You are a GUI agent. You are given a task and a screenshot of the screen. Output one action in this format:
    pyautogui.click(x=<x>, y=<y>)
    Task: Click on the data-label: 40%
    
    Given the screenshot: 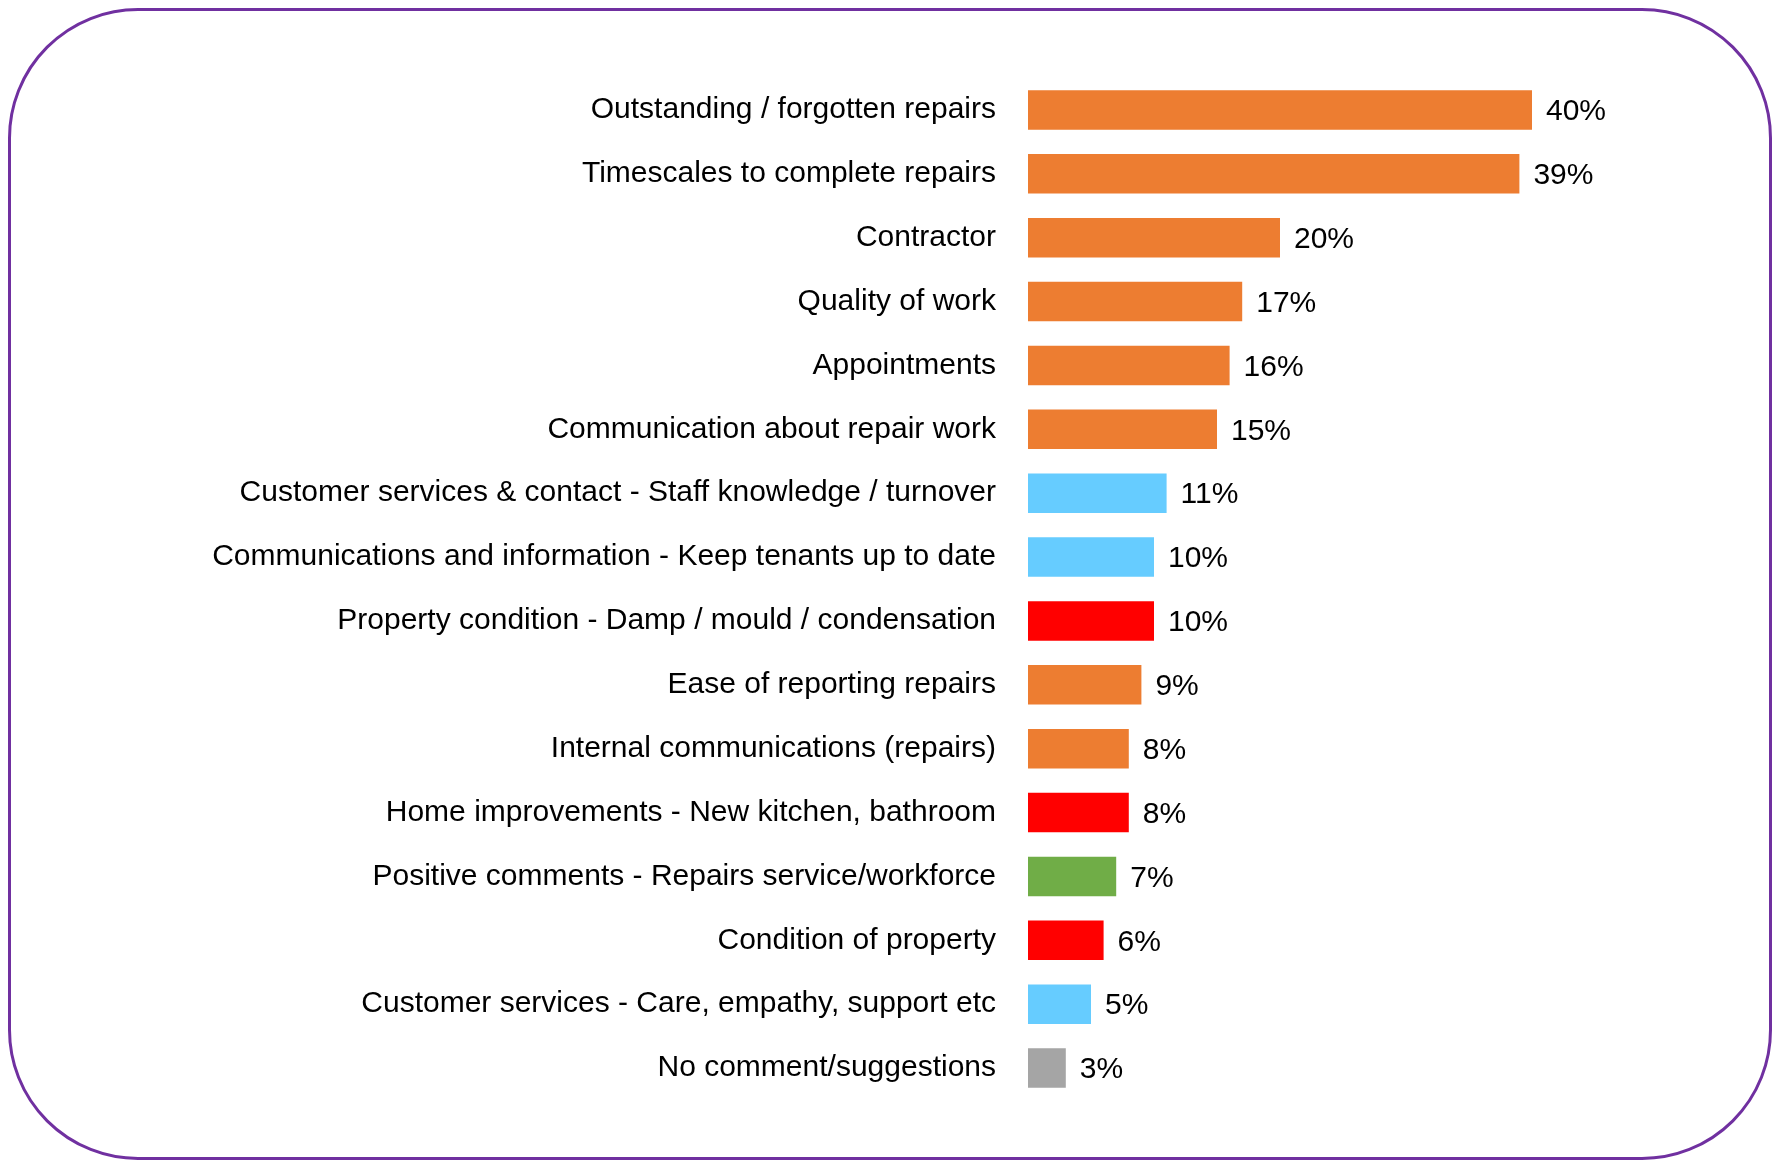 What is the action you would take?
    pyautogui.click(x=1576, y=110)
    